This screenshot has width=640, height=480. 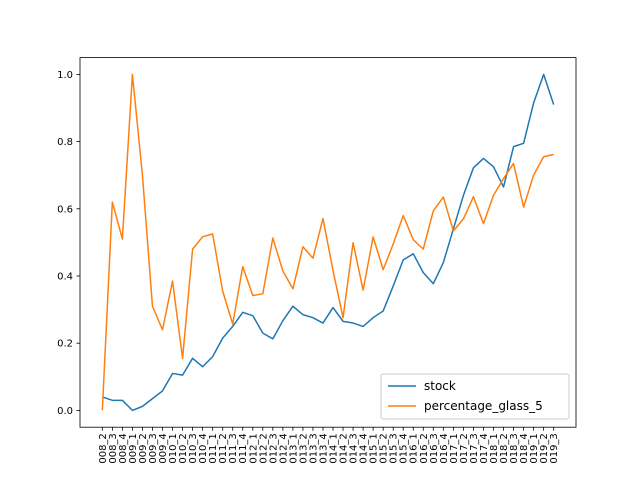 I want to click on x-tick-label: 015_1, so click(x=374, y=448).